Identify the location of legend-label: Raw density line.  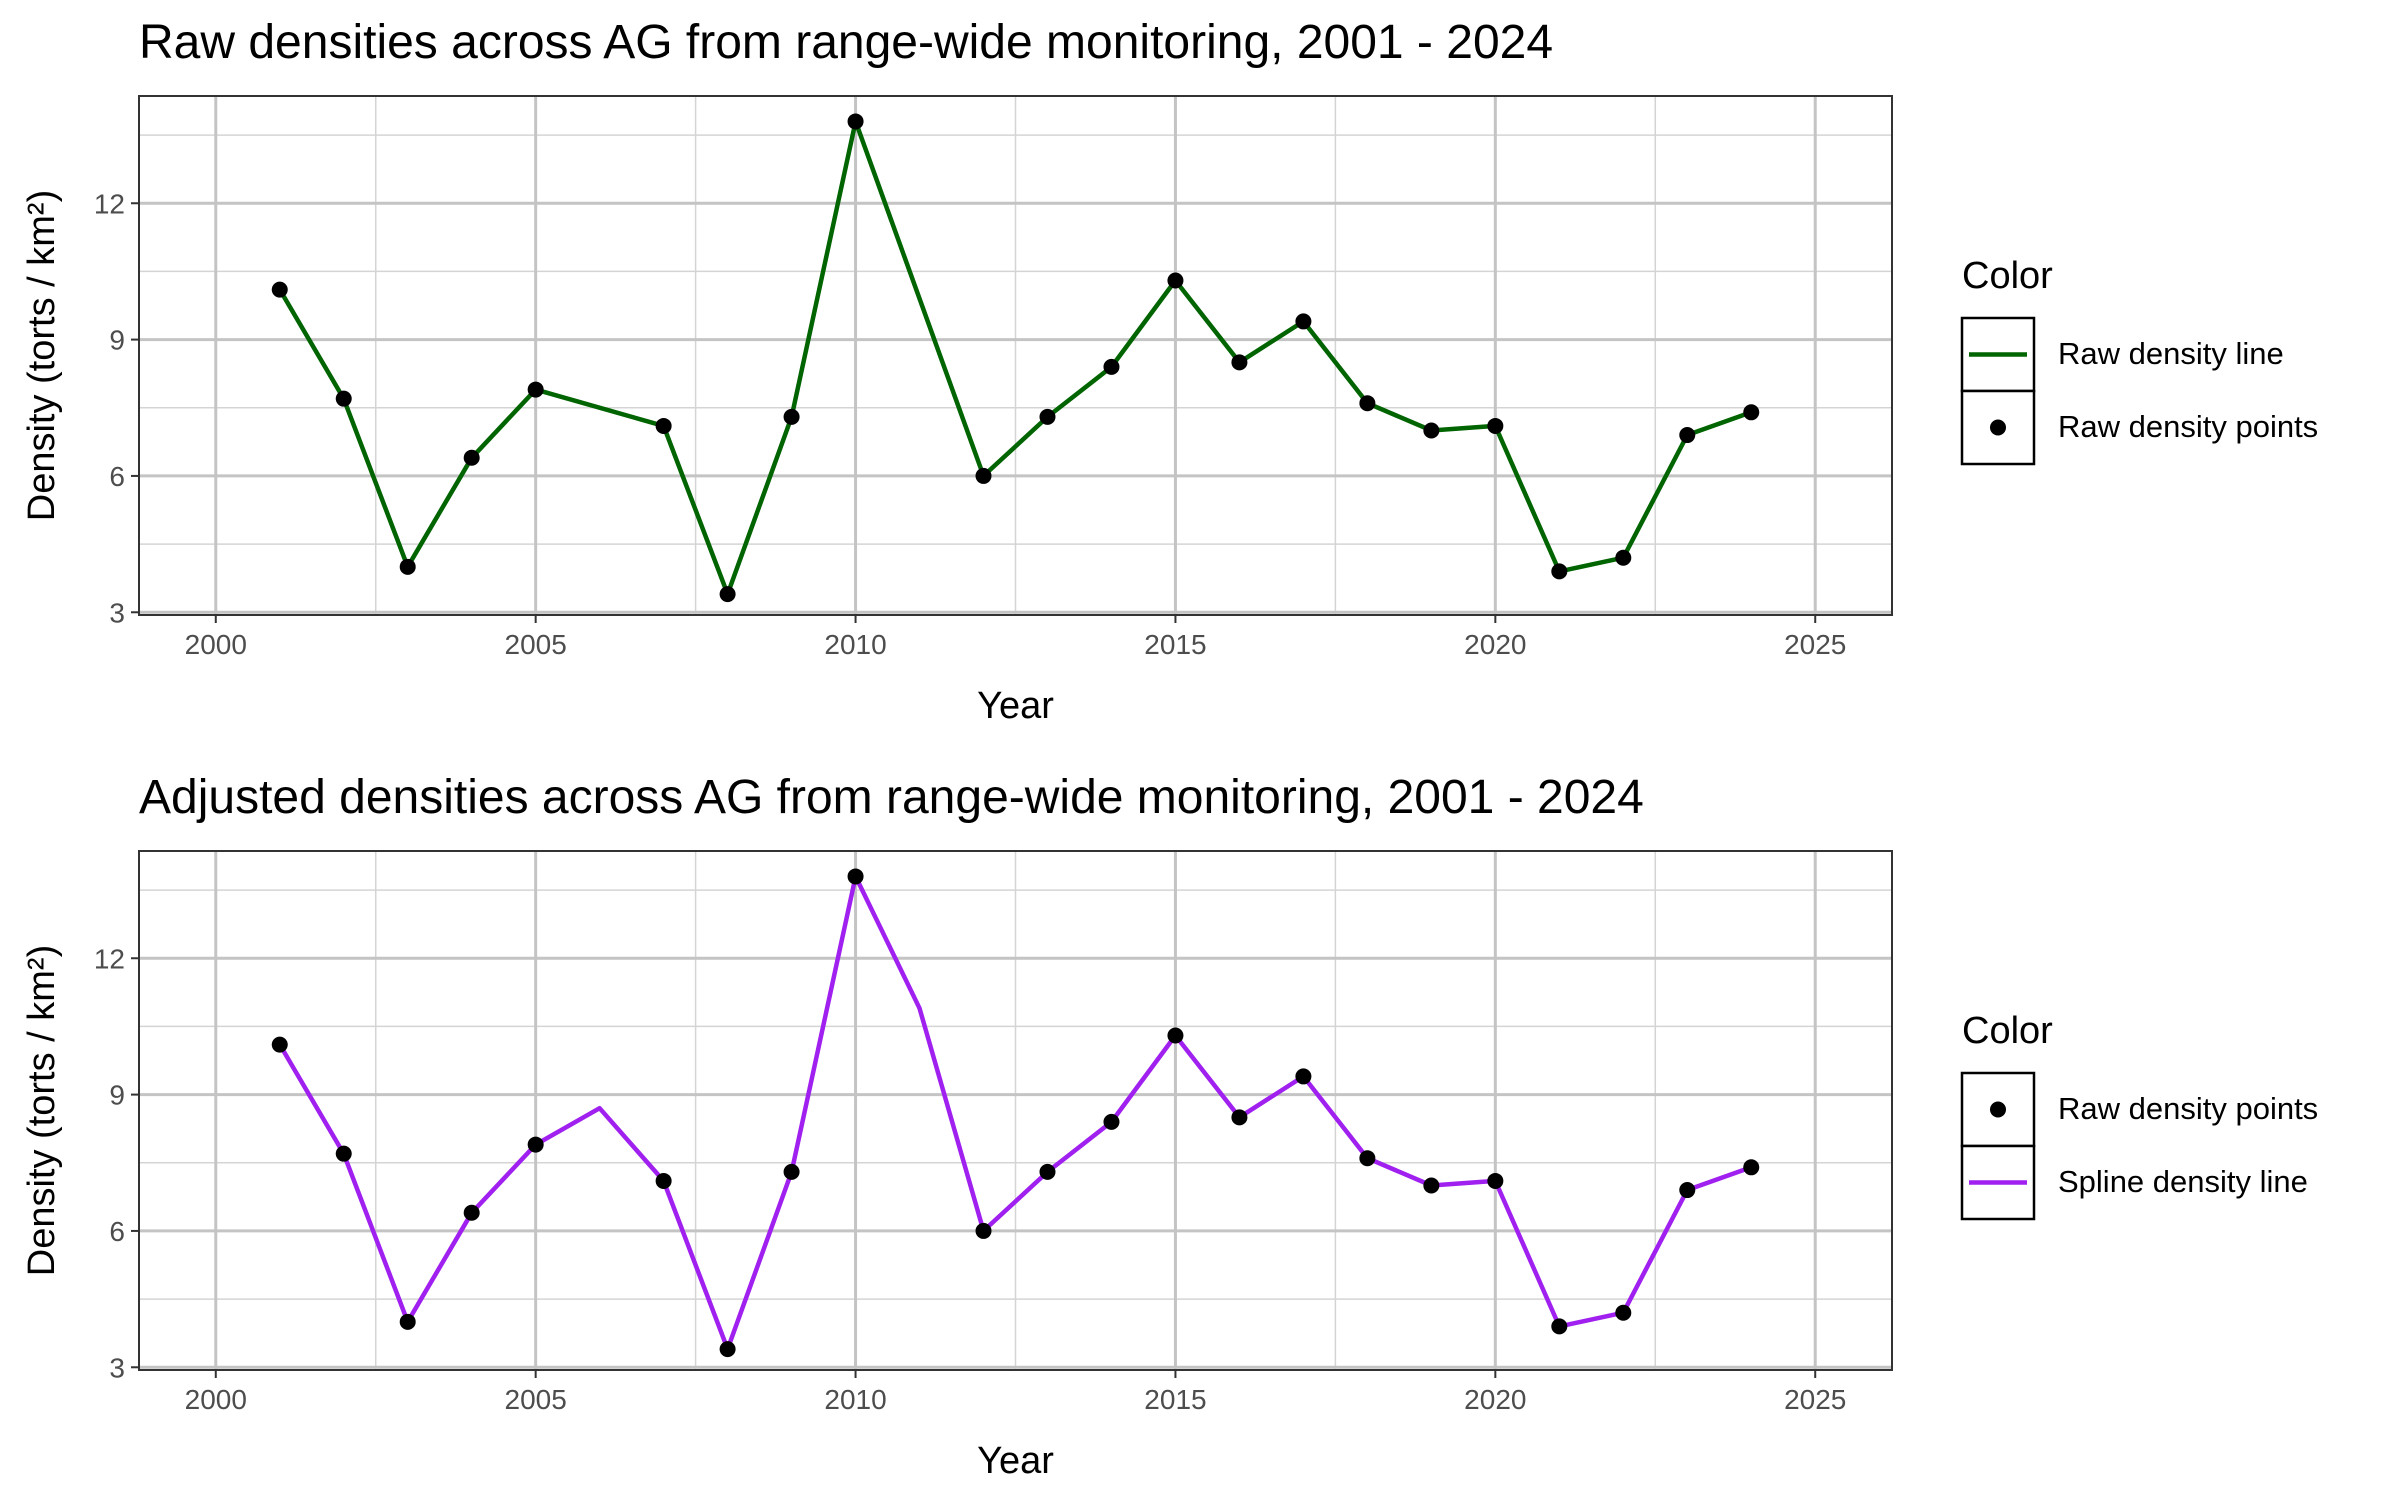
(2171, 353).